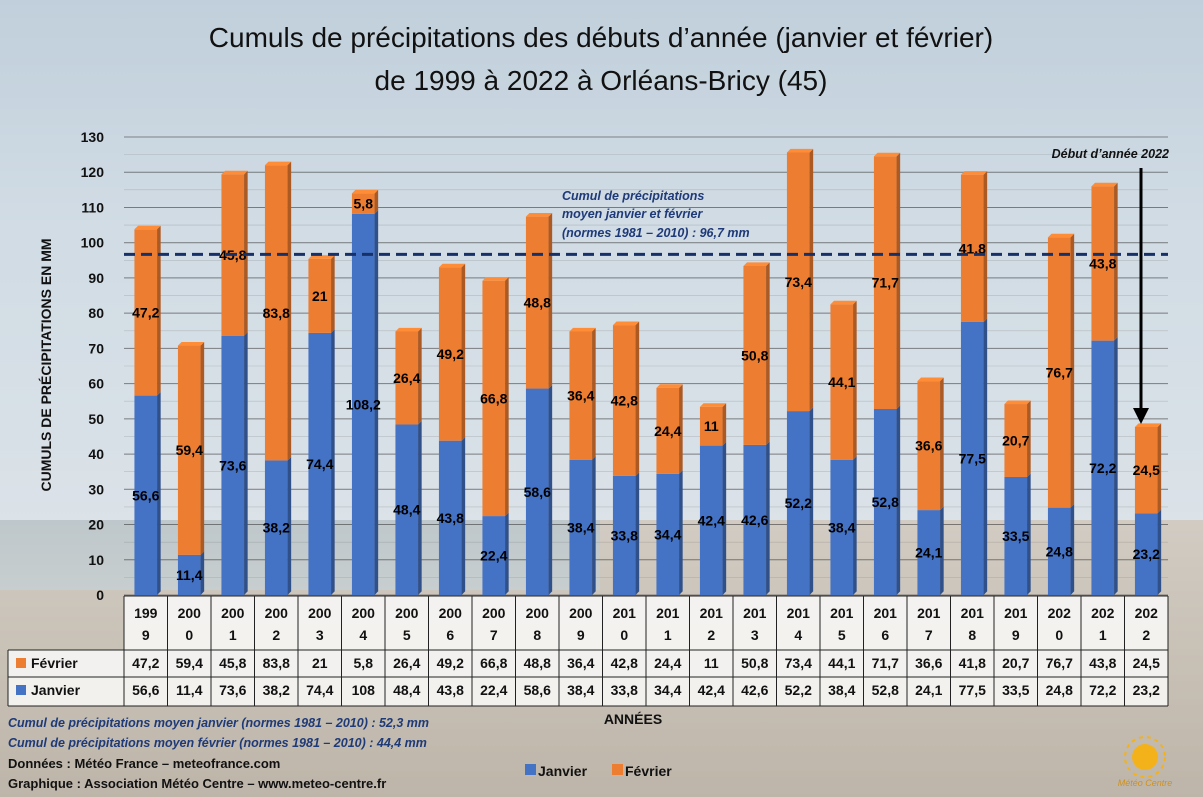 The height and width of the screenshot is (797, 1203). Describe the element at coordinates (537, 690) in the screenshot. I see `table-cell-janvier: 58,6` at that location.